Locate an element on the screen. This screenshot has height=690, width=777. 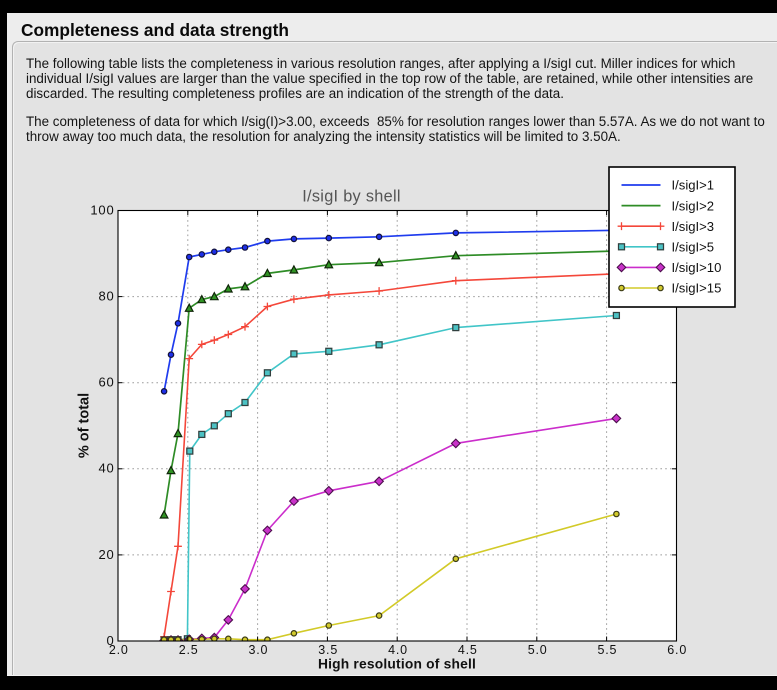
svg-text: 5.5 is located at coordinates (608, 650).